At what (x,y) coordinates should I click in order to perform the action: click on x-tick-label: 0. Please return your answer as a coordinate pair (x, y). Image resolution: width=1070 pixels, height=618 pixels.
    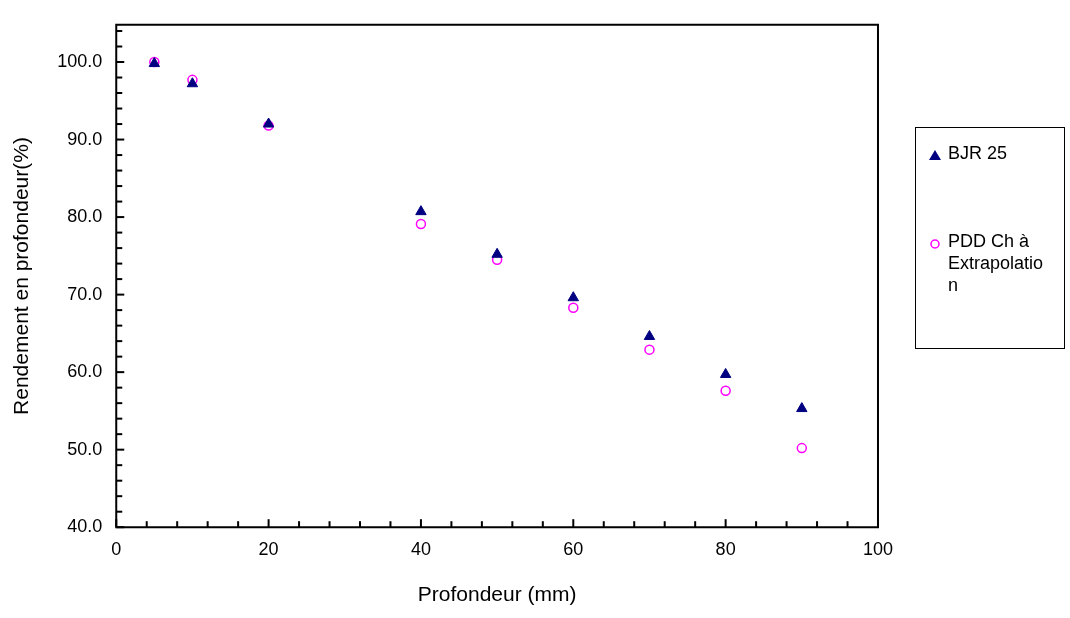
    Looking at the image, I should click on (116, 548).